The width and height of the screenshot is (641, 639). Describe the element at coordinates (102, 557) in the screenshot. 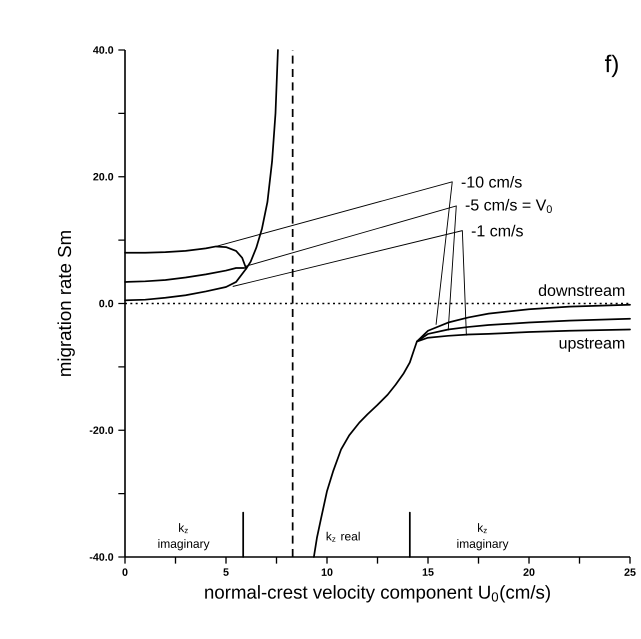

I see `y-tick-label: -40.0` at that location.